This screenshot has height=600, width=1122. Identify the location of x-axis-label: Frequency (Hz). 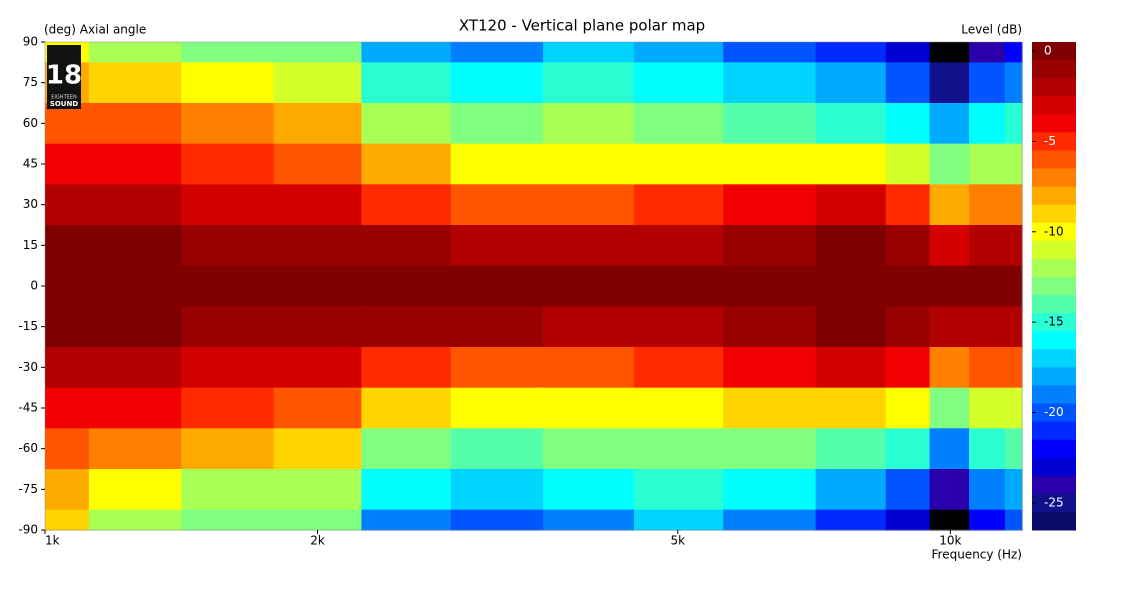
(977, 555).